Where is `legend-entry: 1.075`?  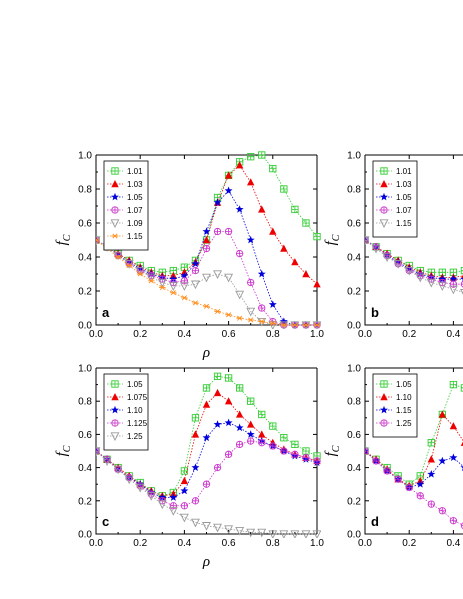 legend-entry: 1.075 is located at coordinates (127, 397).